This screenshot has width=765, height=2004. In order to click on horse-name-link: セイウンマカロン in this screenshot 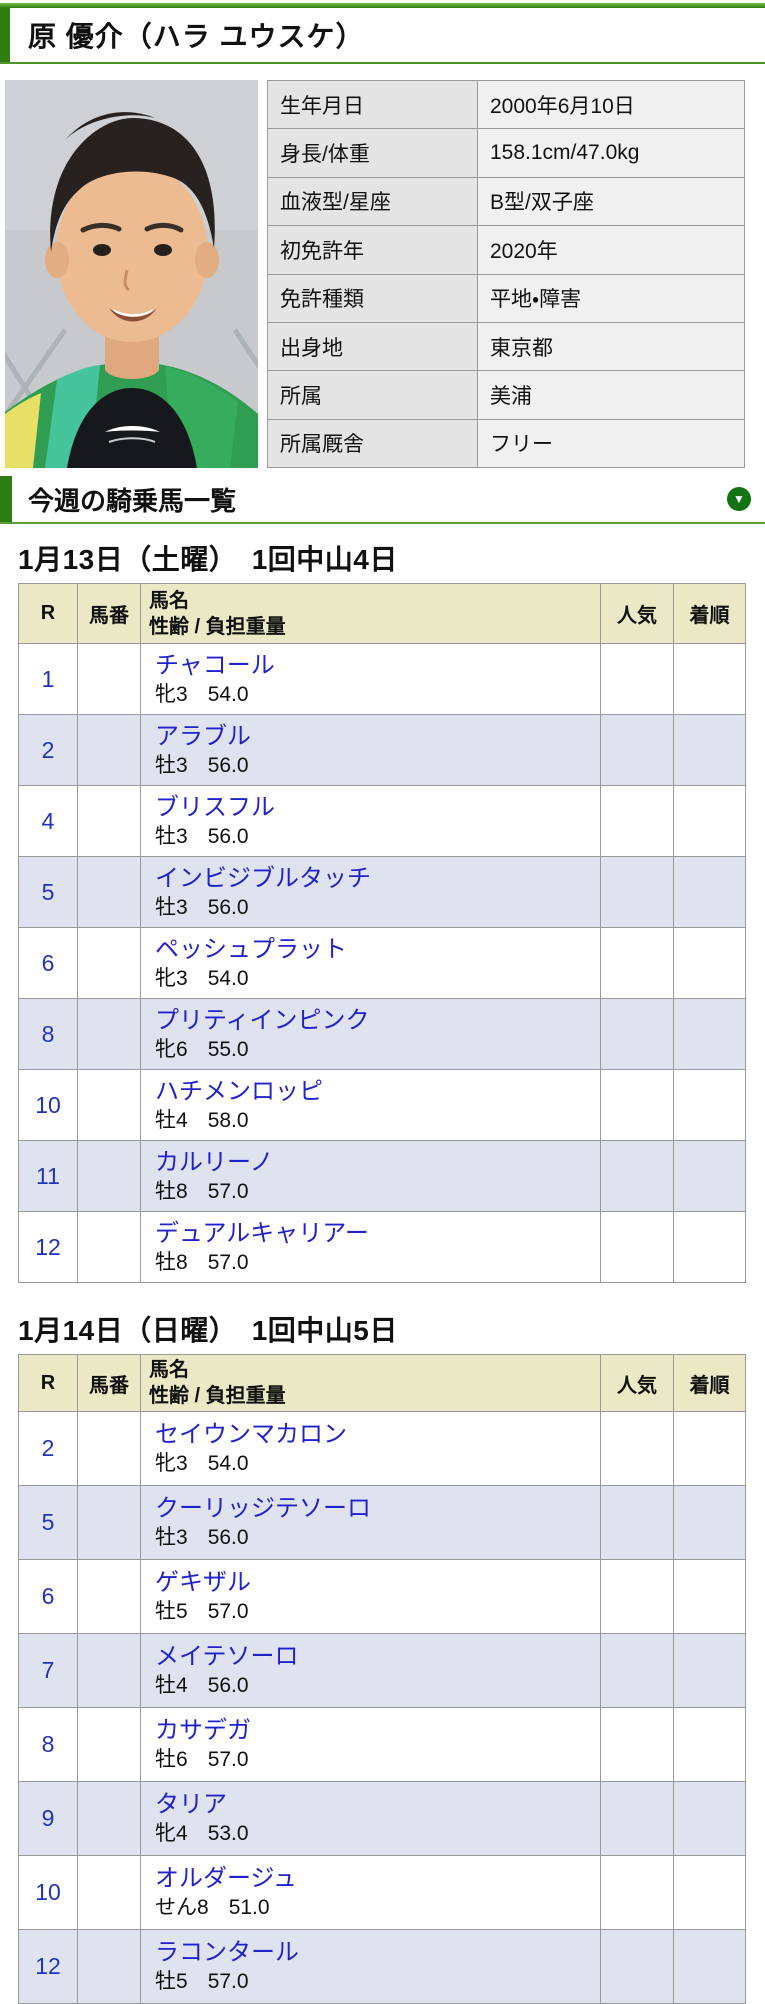, I will do `click(251, 1434)`.